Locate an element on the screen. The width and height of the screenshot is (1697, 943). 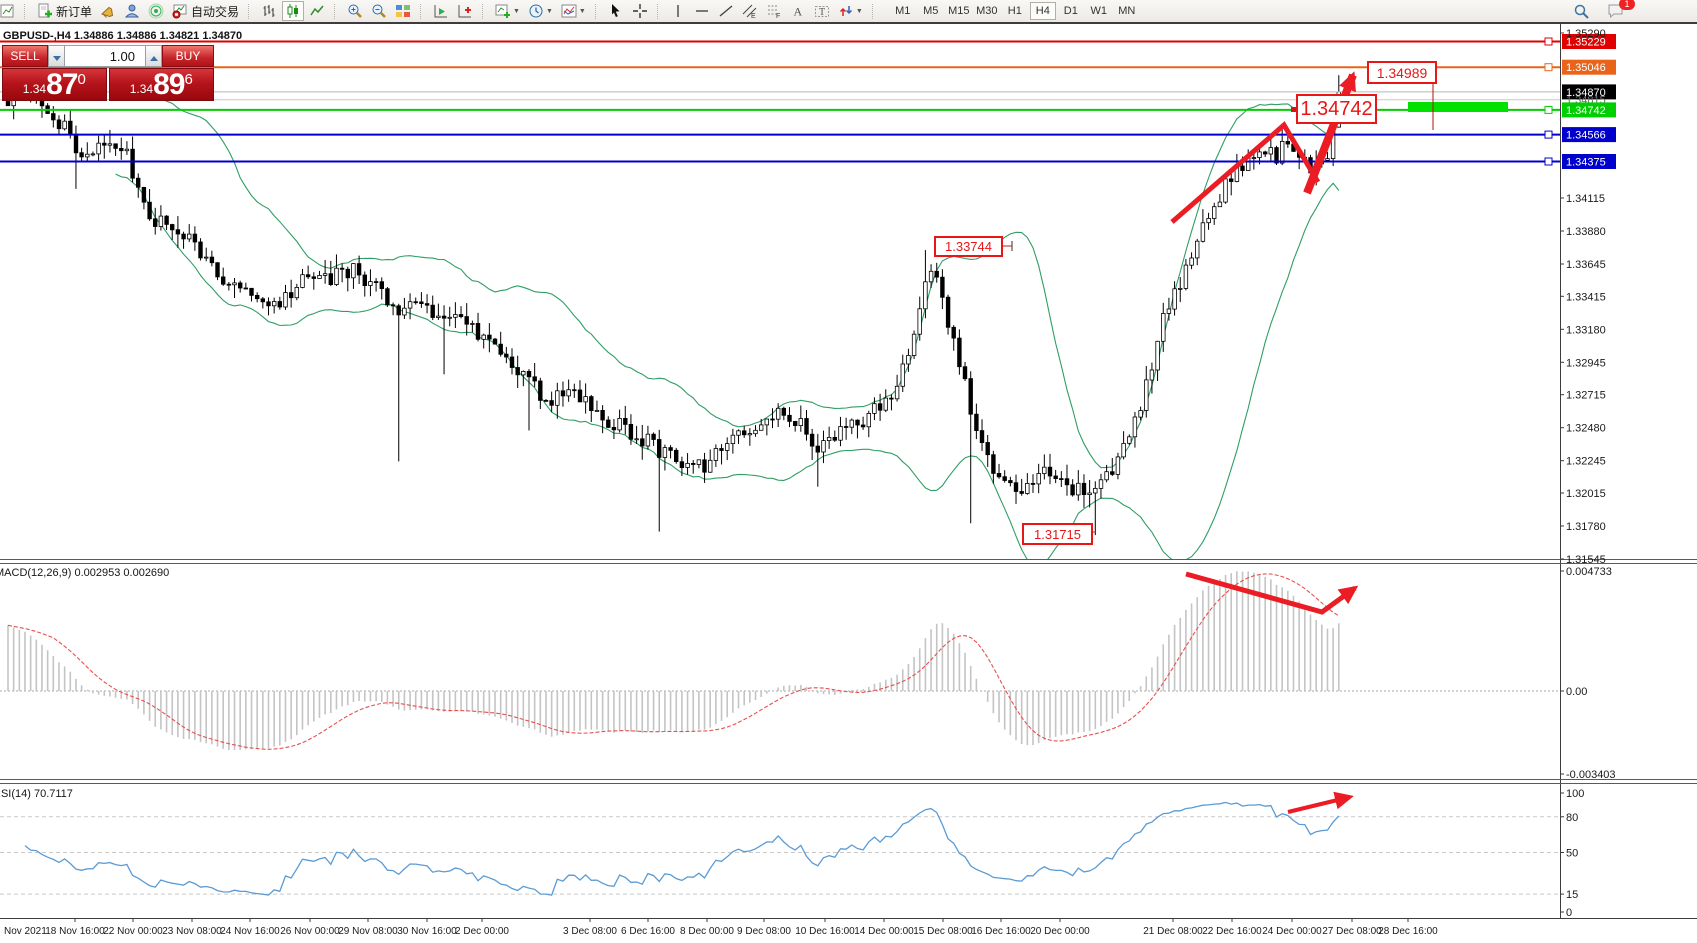
sell-price-prefix: 1.34 is located at coordinates (34, 89).